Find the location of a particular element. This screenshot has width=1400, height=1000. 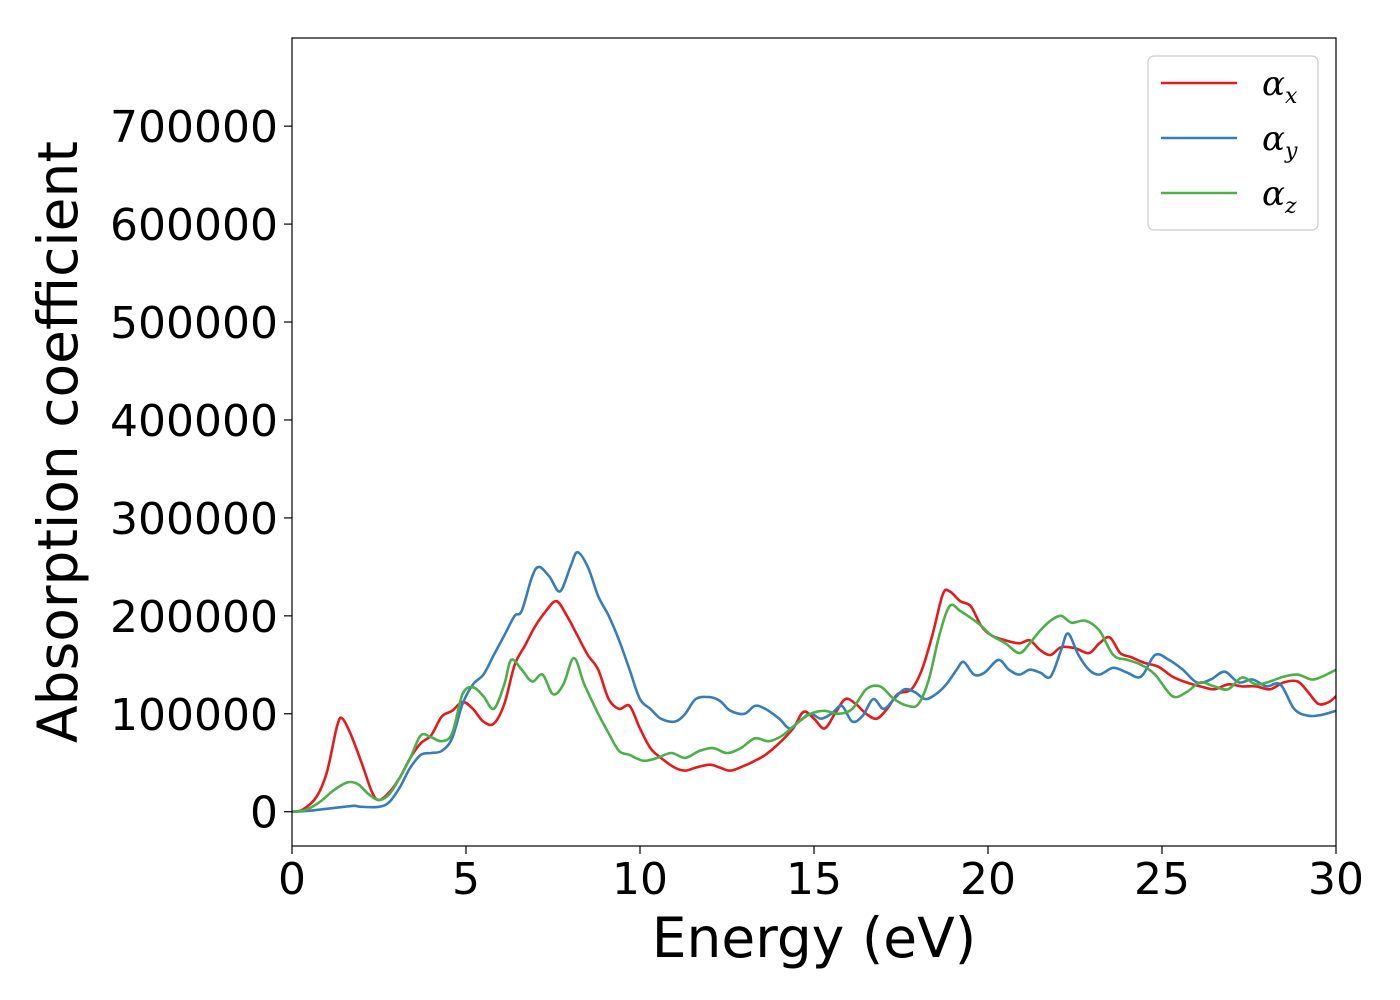

y-tick-label: 400000 is located at coordinates (194, 421).